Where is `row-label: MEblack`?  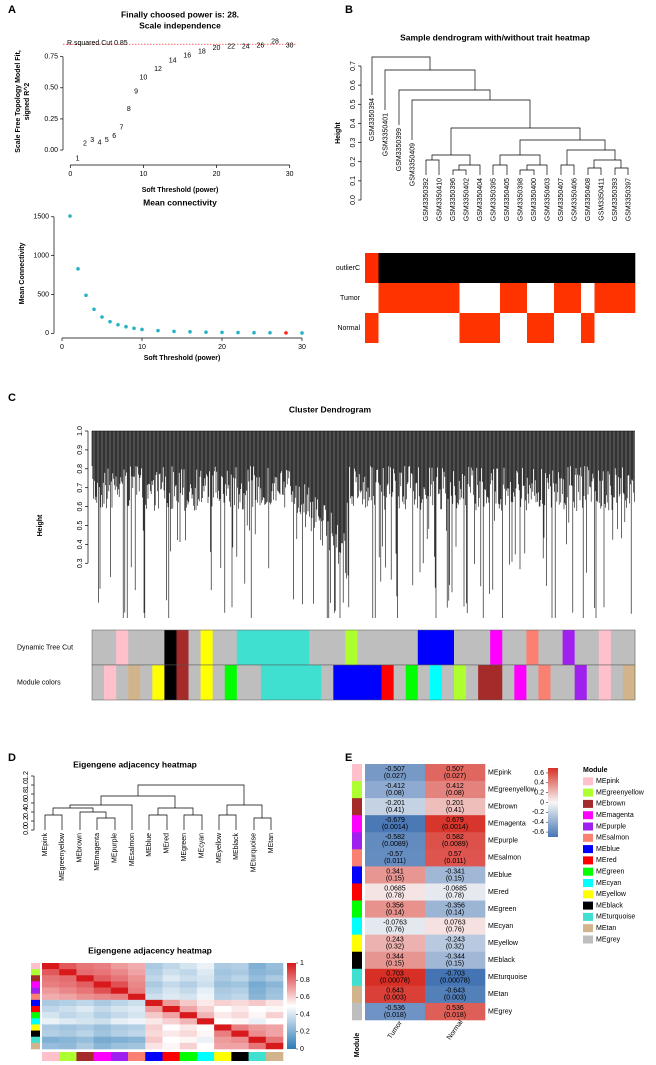
row-label: MEblack is located at coordinates (501, 960).